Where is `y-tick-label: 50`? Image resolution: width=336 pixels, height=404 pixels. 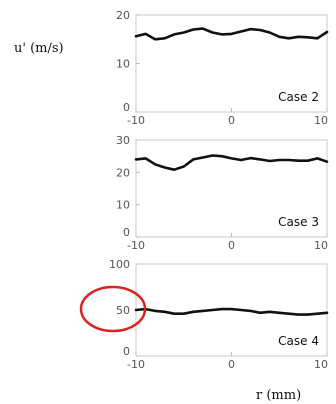
y-tick-label: 50 is located at coordinates (123, 310).